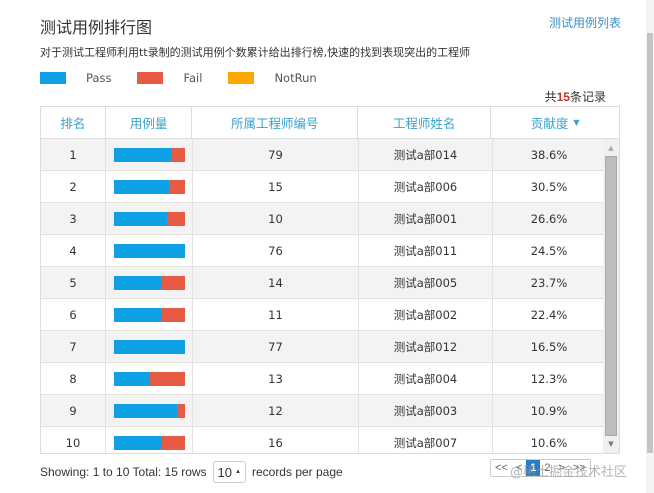 The width and height of the screenshot is (654, 493). I want to click on column-engineer-id: 所属工程师编号, so click(275, 122).